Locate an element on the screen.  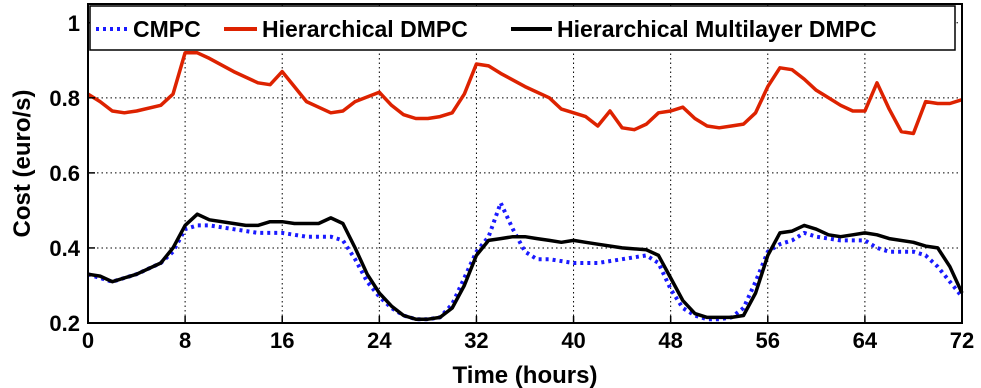
x-tick-label: 56 is located at coordinates (768, 340).